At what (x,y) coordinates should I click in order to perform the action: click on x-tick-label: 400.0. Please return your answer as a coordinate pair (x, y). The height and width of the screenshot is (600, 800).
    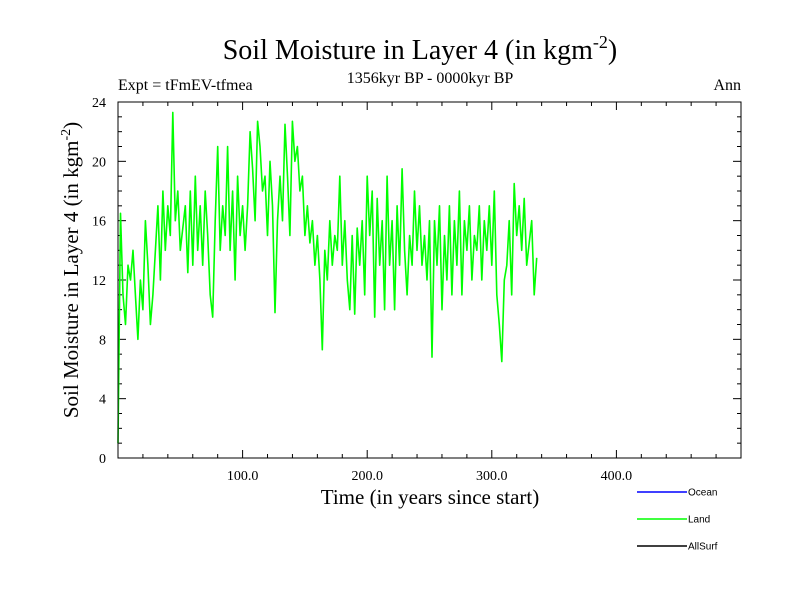
    Looking at the image, I should click on (617, 476).